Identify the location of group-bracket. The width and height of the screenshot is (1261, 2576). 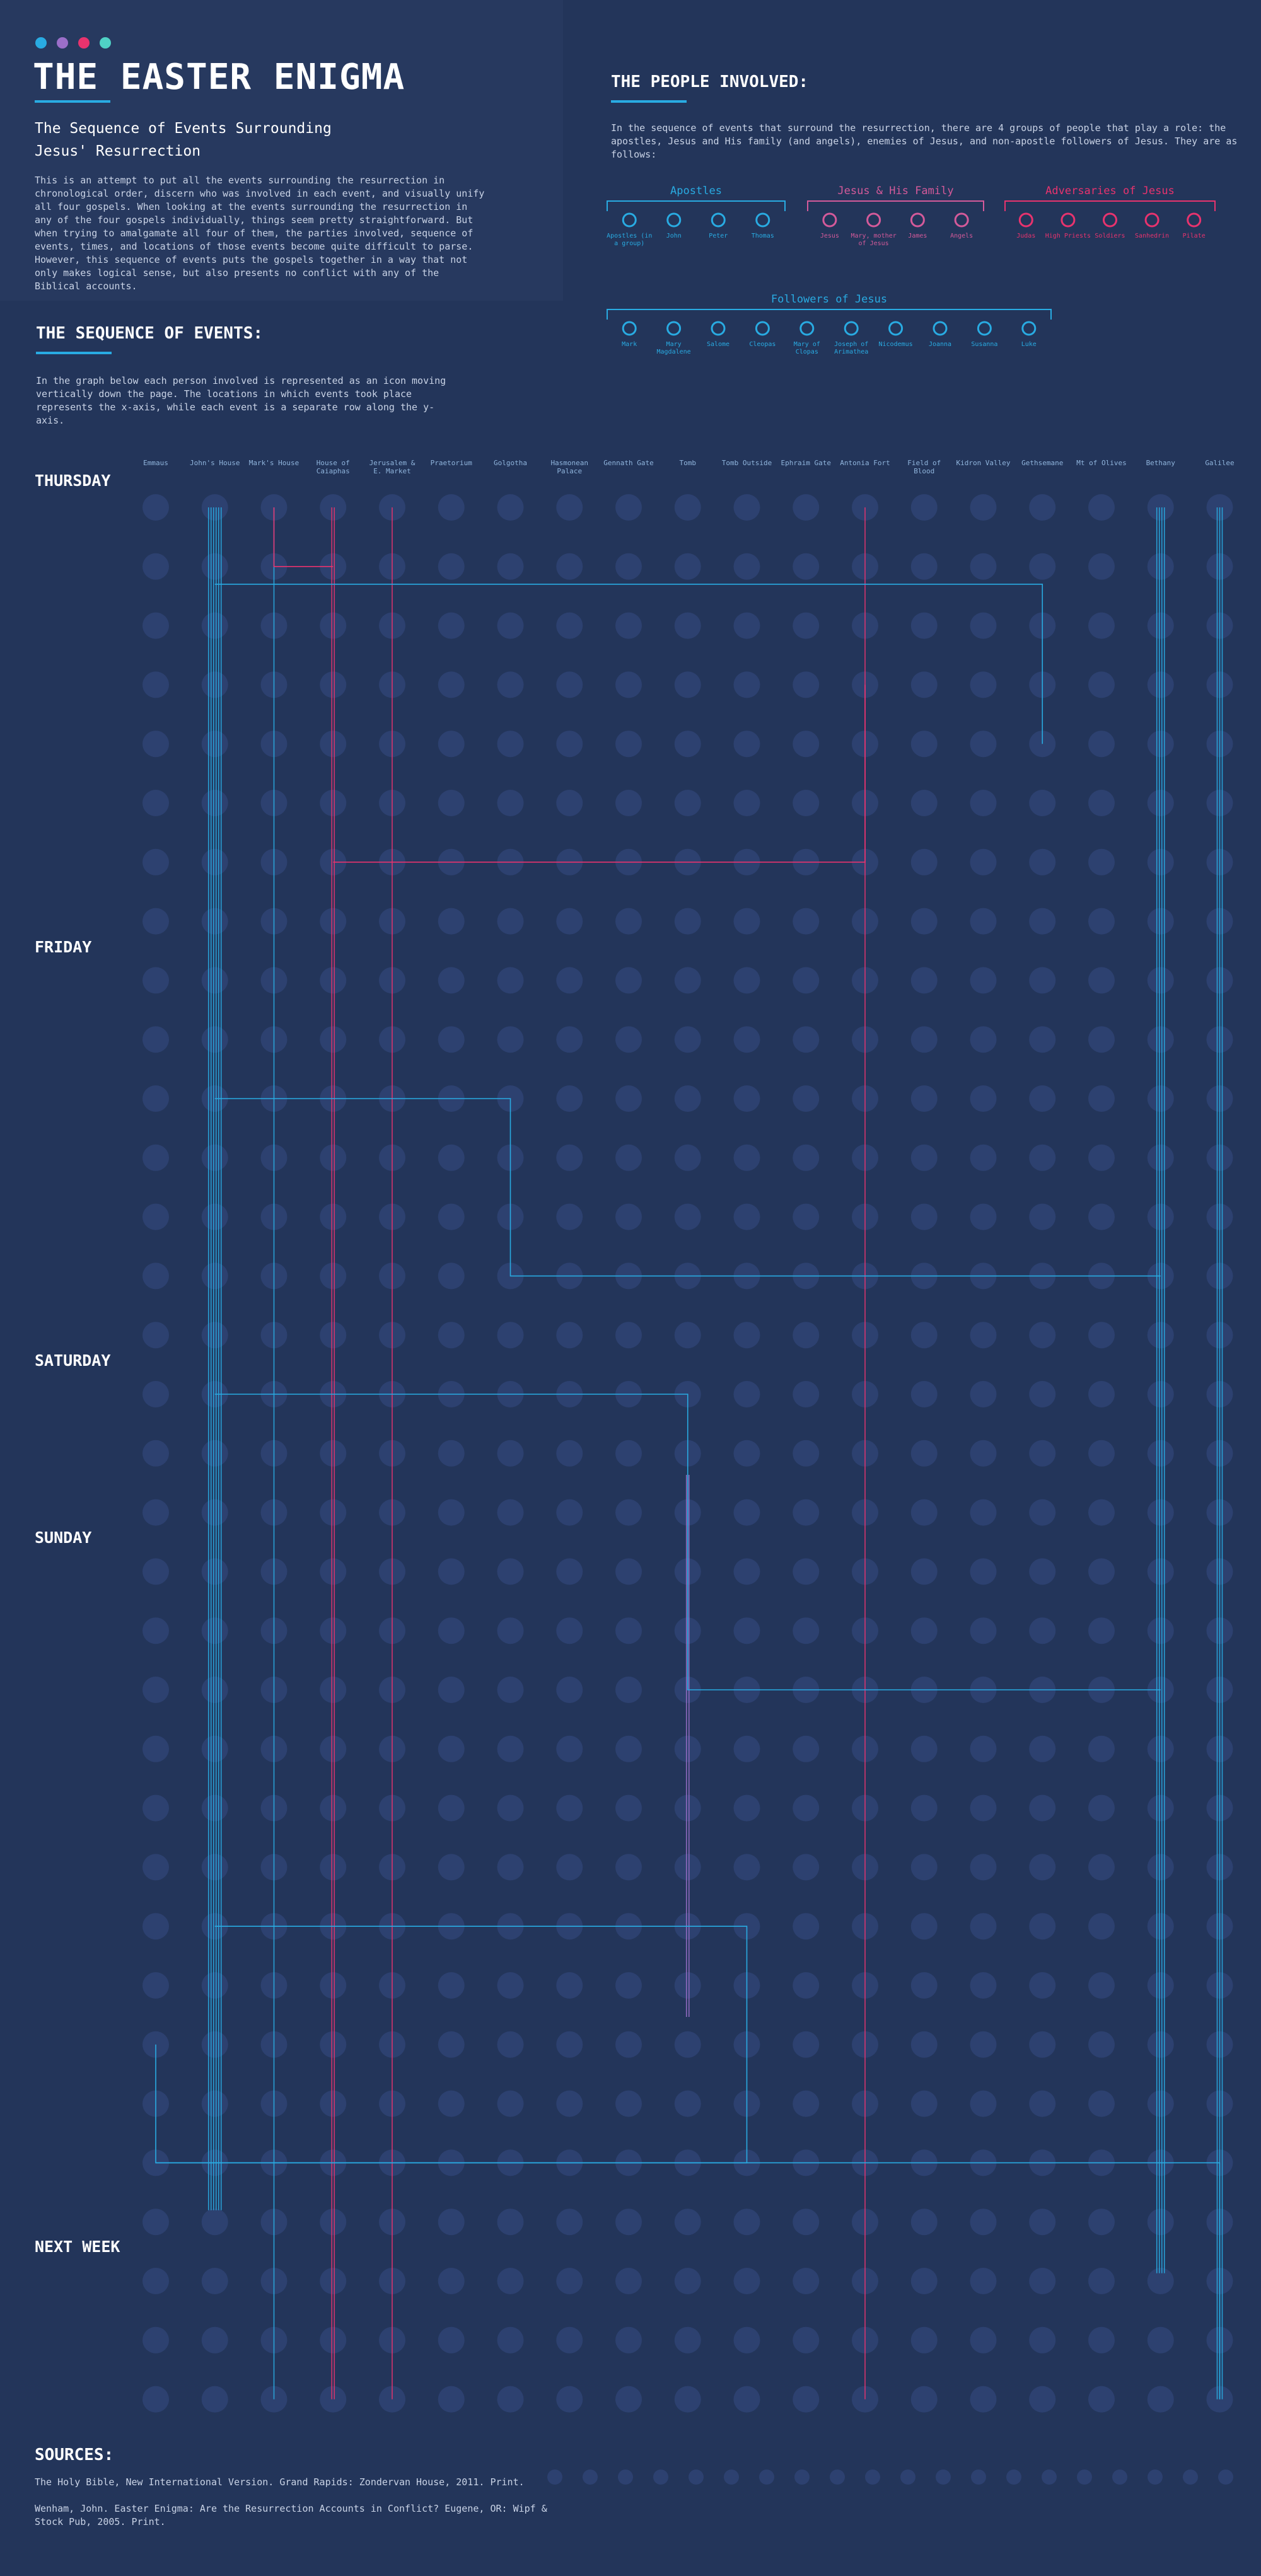
(696, 206).